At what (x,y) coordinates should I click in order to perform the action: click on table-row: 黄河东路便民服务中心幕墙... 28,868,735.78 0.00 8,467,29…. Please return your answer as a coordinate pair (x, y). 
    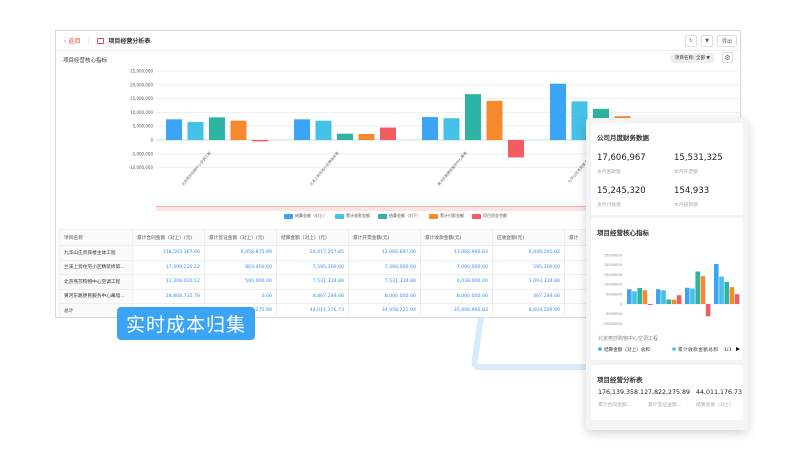
    Looking at the image, I should click on (348, 296).